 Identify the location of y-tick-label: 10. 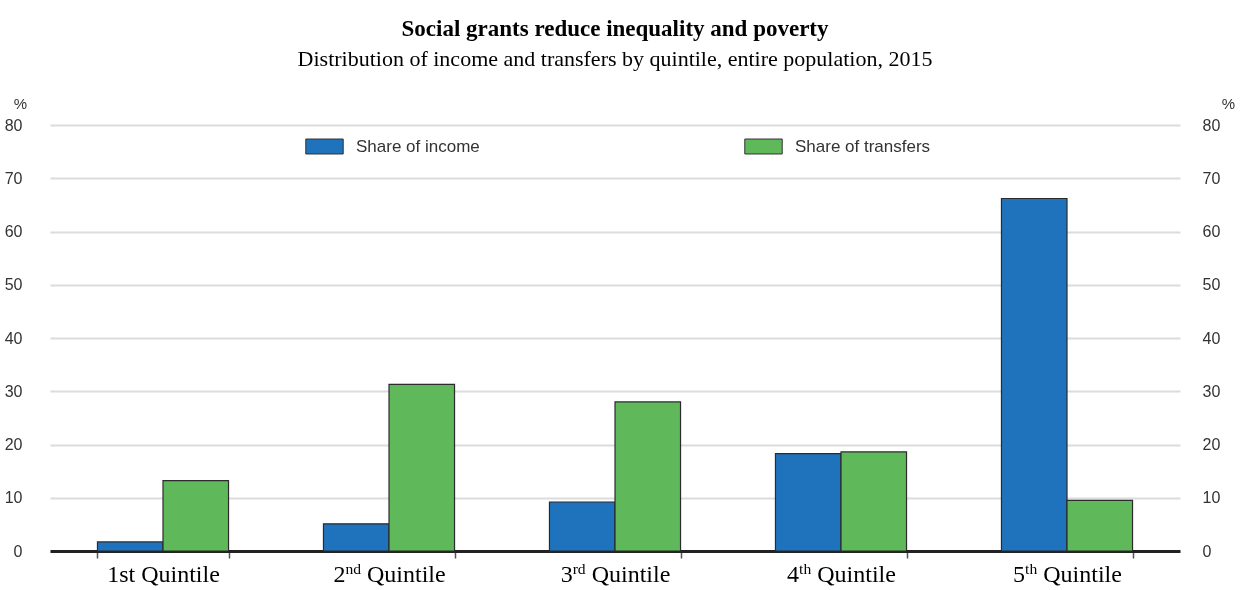
(13, 498).